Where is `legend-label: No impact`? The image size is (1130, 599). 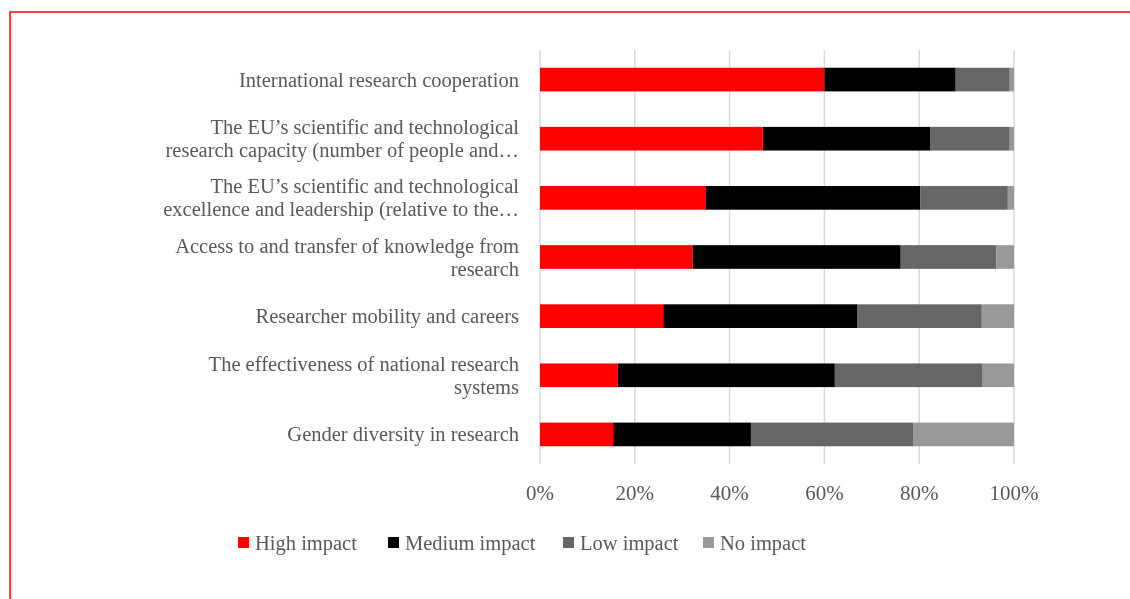
legend-label: No impact is located at coordinates (763, 543).